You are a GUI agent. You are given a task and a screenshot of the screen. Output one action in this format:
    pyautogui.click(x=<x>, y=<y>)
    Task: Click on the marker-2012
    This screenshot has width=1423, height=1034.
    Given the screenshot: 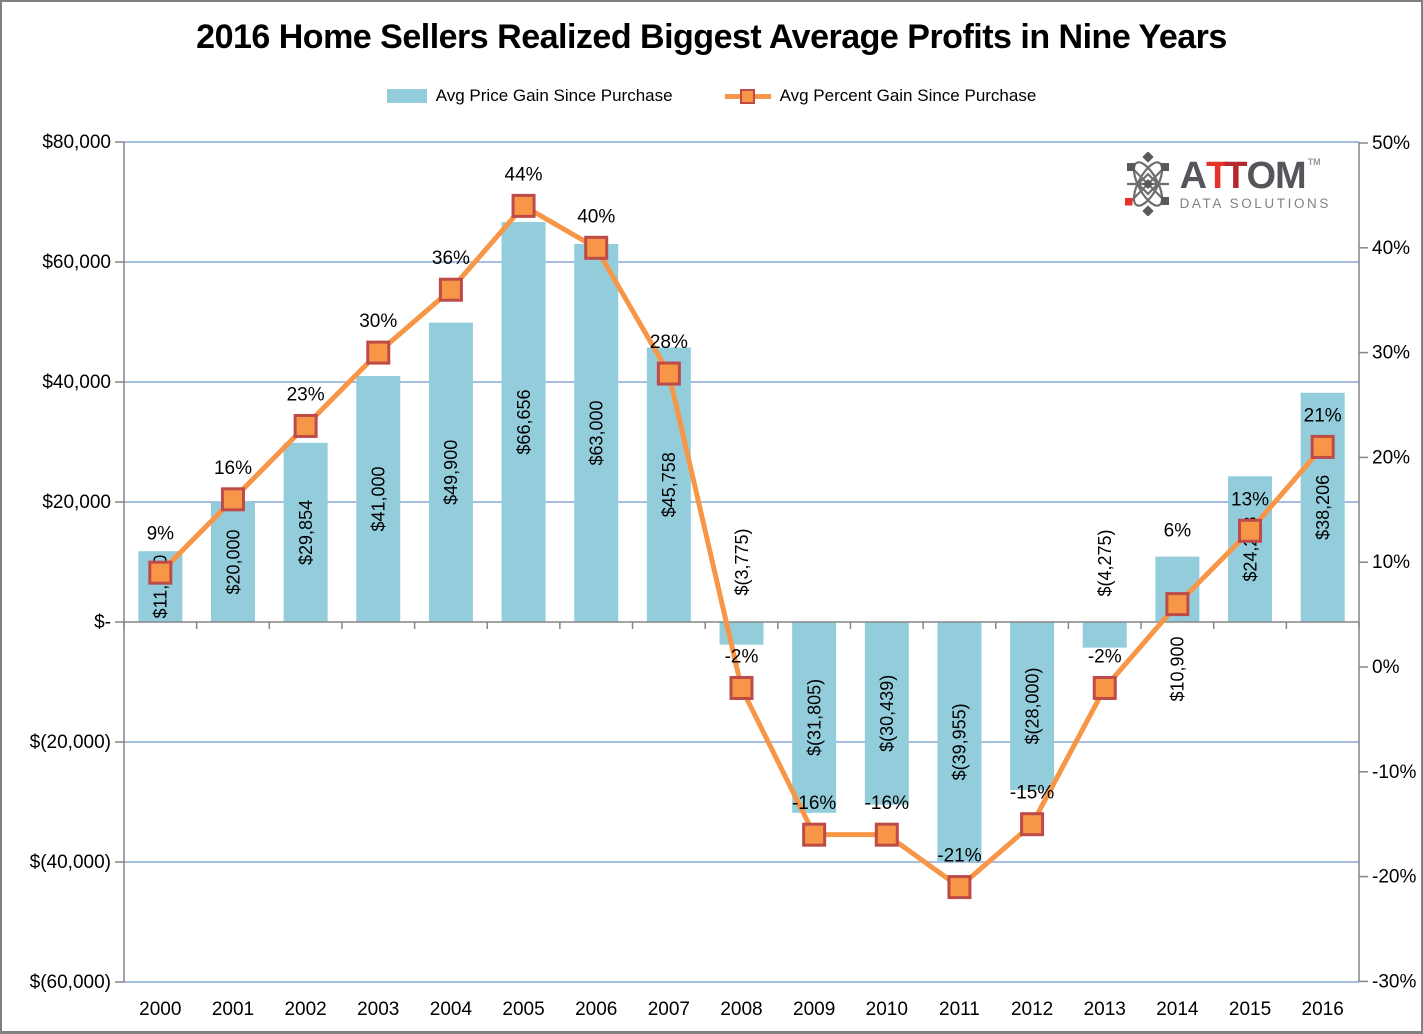 What is the action you would take?
    pyautogui.click(x=1032, y=824)
    